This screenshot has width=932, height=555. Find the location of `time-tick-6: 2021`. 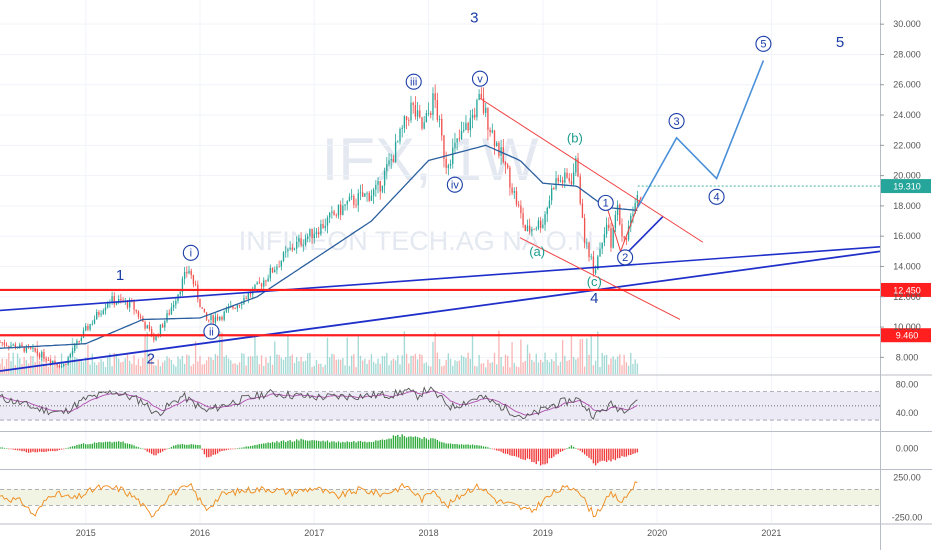

time-tick-6: 2021 is located at coordinates (771, 533).